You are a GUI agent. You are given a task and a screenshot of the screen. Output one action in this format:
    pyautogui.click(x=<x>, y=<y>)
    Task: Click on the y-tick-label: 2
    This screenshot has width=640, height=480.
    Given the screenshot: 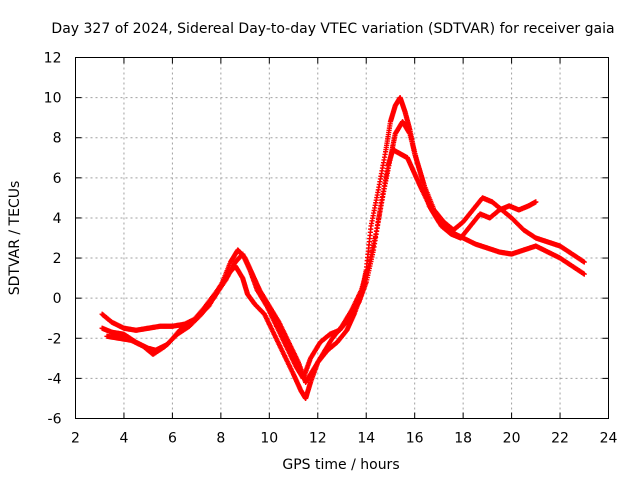 What is the action you would take?
    pyautogui.click(x=57, y=259)
    